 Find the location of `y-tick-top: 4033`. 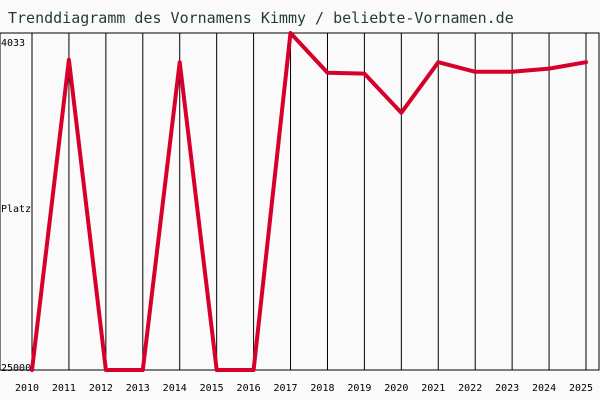

y-tick-top: 4033 is located at coordinates (13, 43).